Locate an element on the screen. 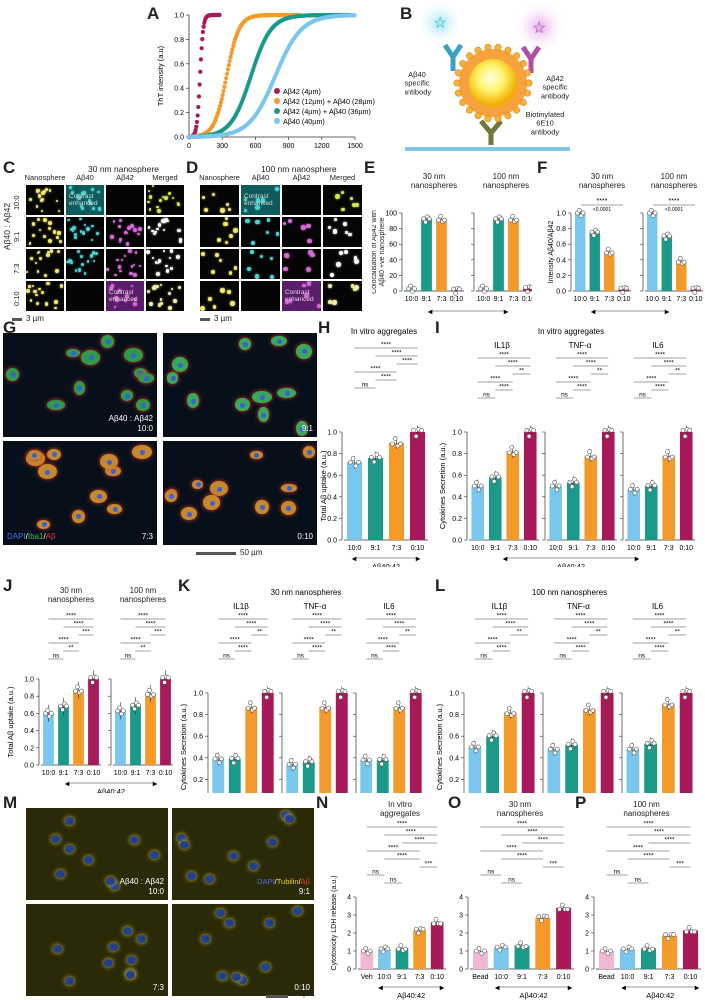 This screenshot has height=1000, width=705. x-tick-label: 9:1 is located at coordinates (499, 299).